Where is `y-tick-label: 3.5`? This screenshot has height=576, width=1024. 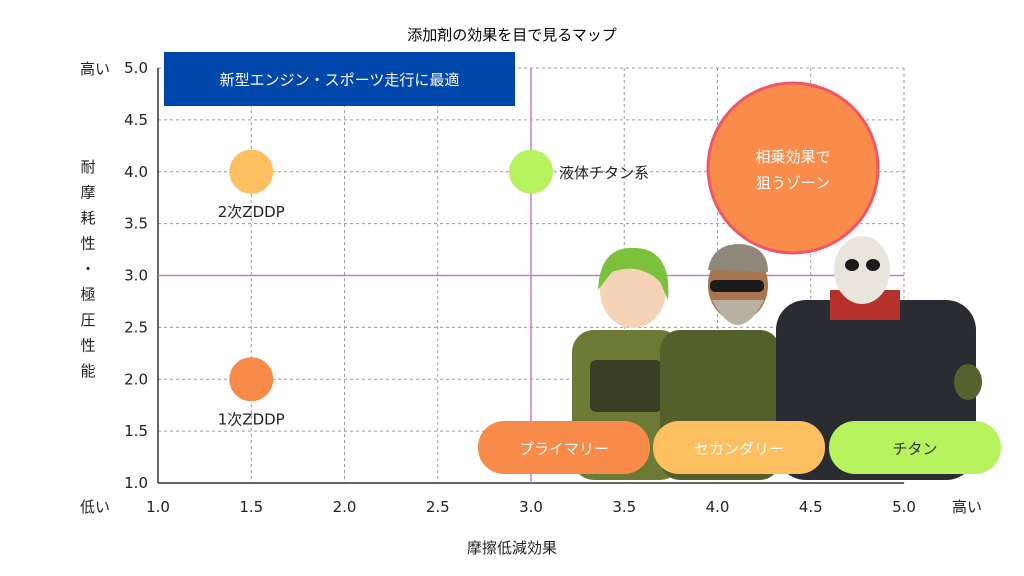
y-tick-label: 3.5 is located at coordinates (136, 224).